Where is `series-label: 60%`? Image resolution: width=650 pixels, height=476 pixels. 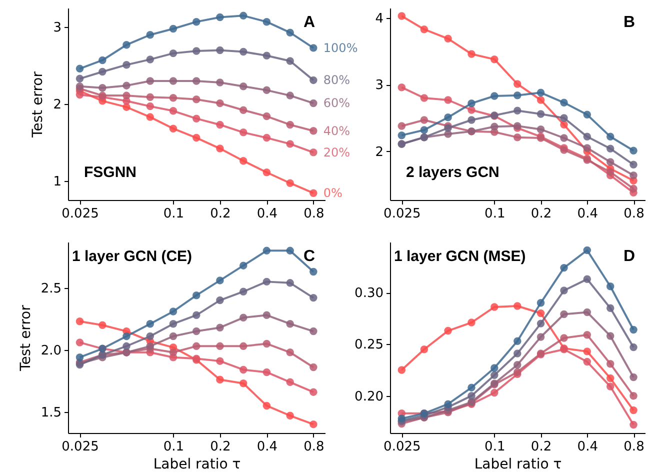 series-label: 60% is located at coordinates (336, 103).